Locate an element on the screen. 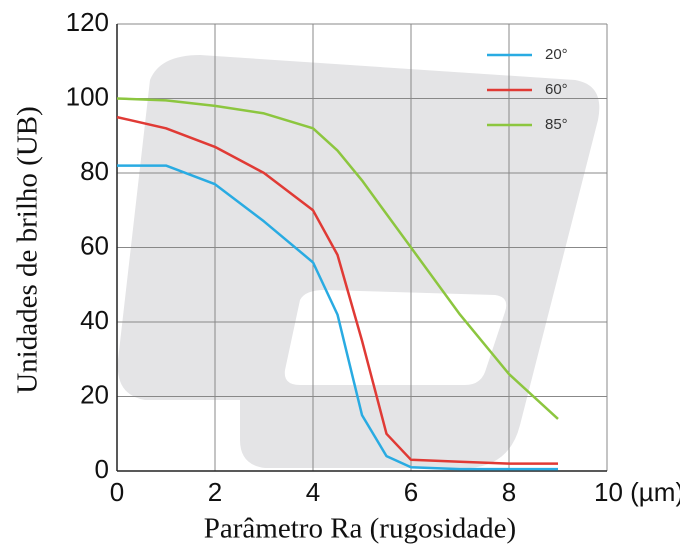 The height and width of the screenshot is (554, 680). y-tick-label: 100 is located at coordinates (87, 96).